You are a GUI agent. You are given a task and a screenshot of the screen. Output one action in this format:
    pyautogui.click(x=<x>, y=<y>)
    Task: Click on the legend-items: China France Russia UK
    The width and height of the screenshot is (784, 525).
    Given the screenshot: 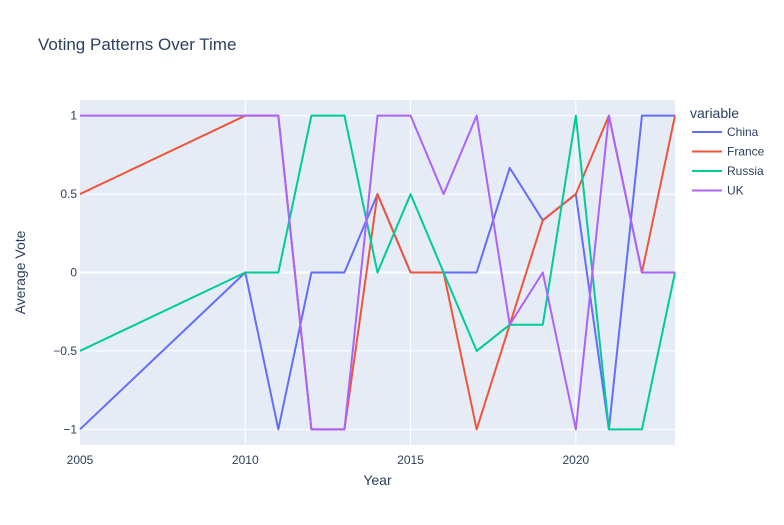 What is the action you would take?
    pyautogui.click(x=728, y=161)
    